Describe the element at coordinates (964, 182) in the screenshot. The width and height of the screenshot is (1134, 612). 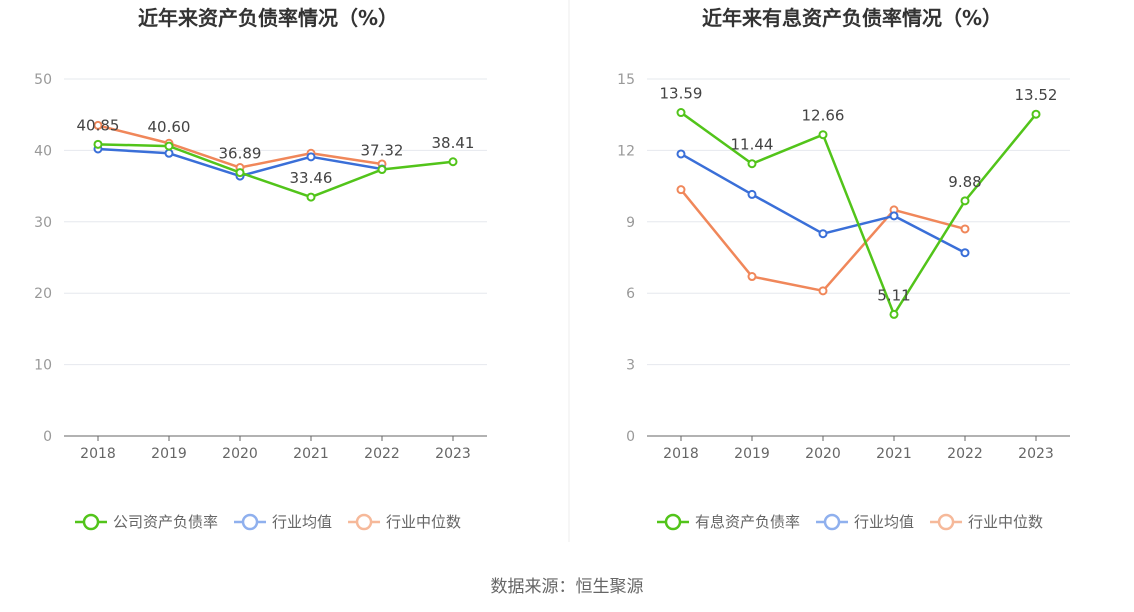
I see `data-label: 9.88` at that location.